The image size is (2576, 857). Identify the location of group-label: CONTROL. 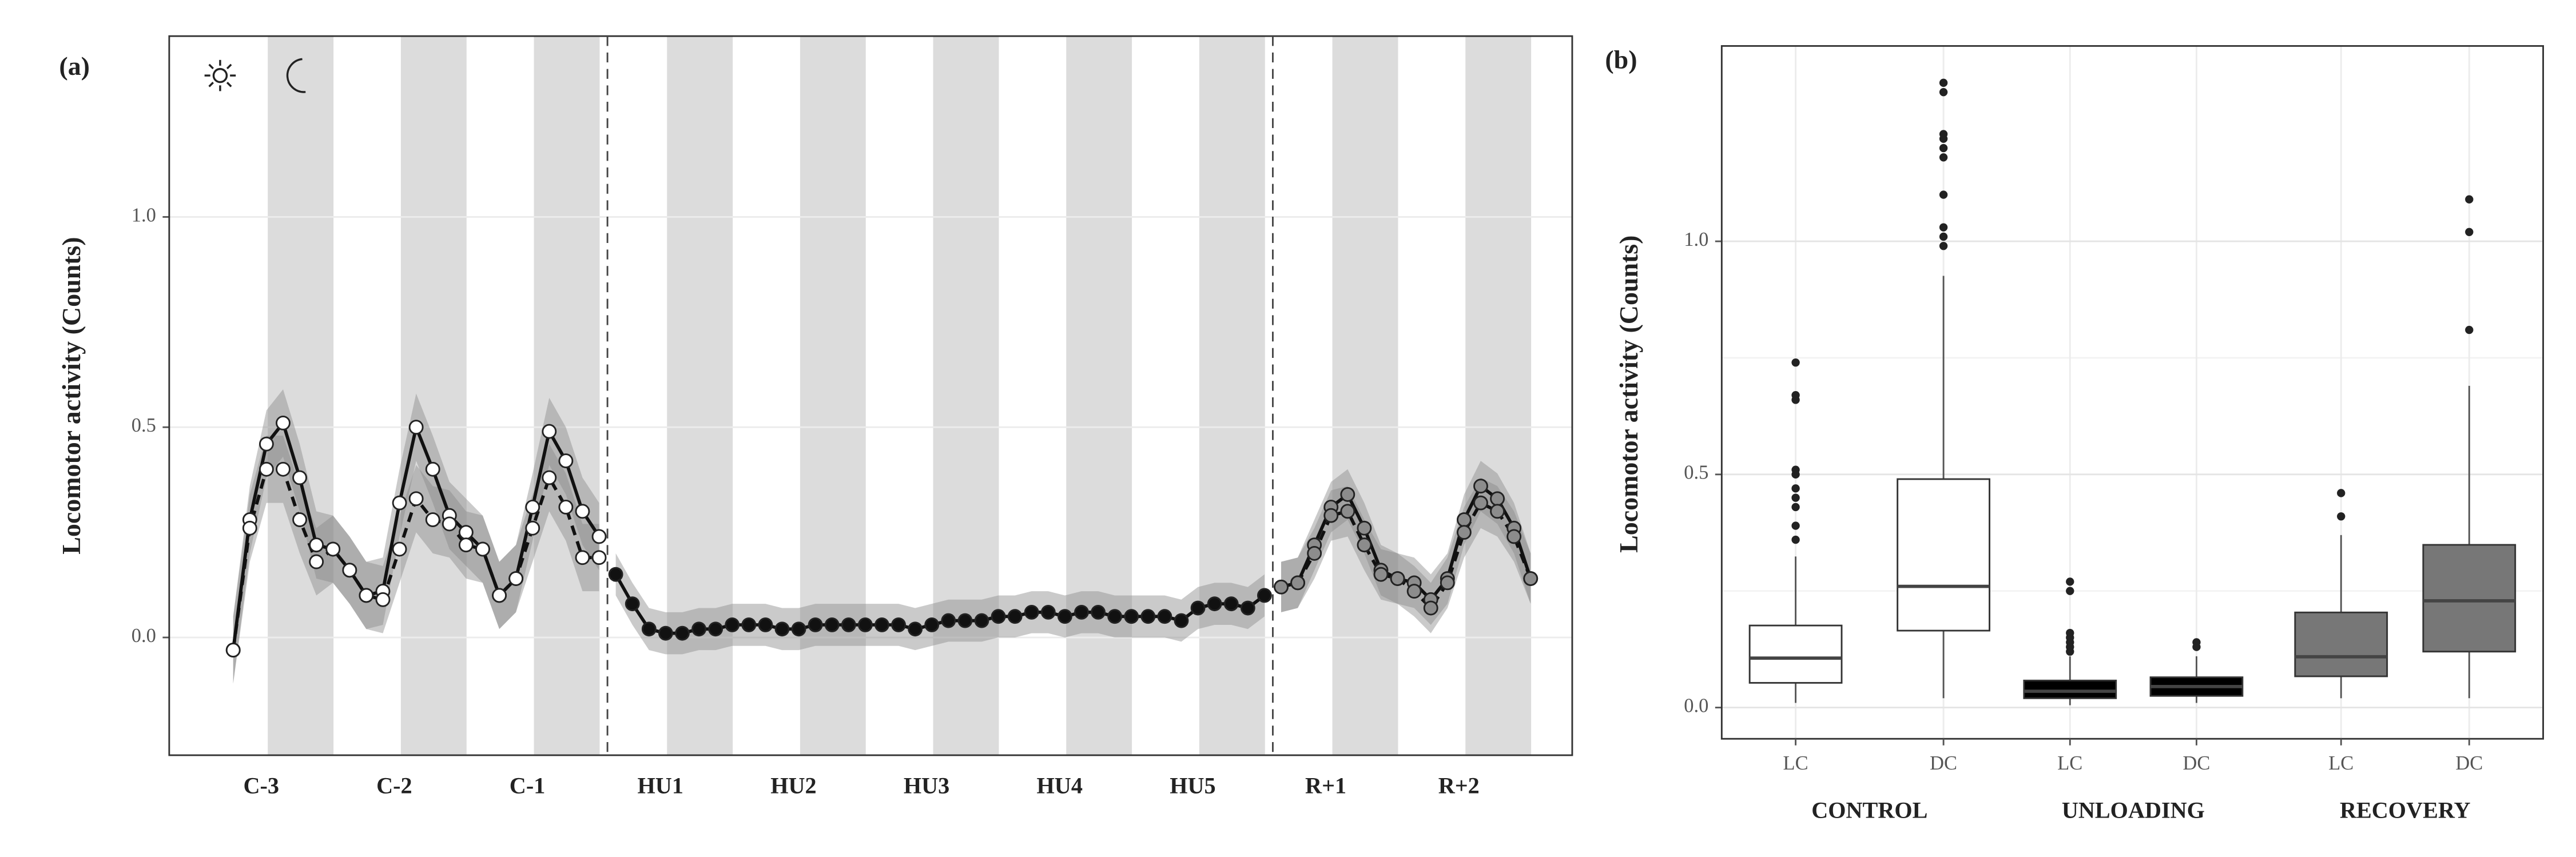
(1869, 810).